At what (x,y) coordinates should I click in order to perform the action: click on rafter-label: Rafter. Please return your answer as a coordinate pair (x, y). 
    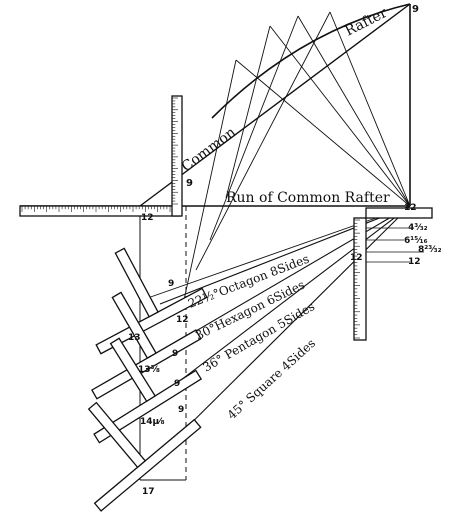
    Looking at the image, I should click on (367, 22).